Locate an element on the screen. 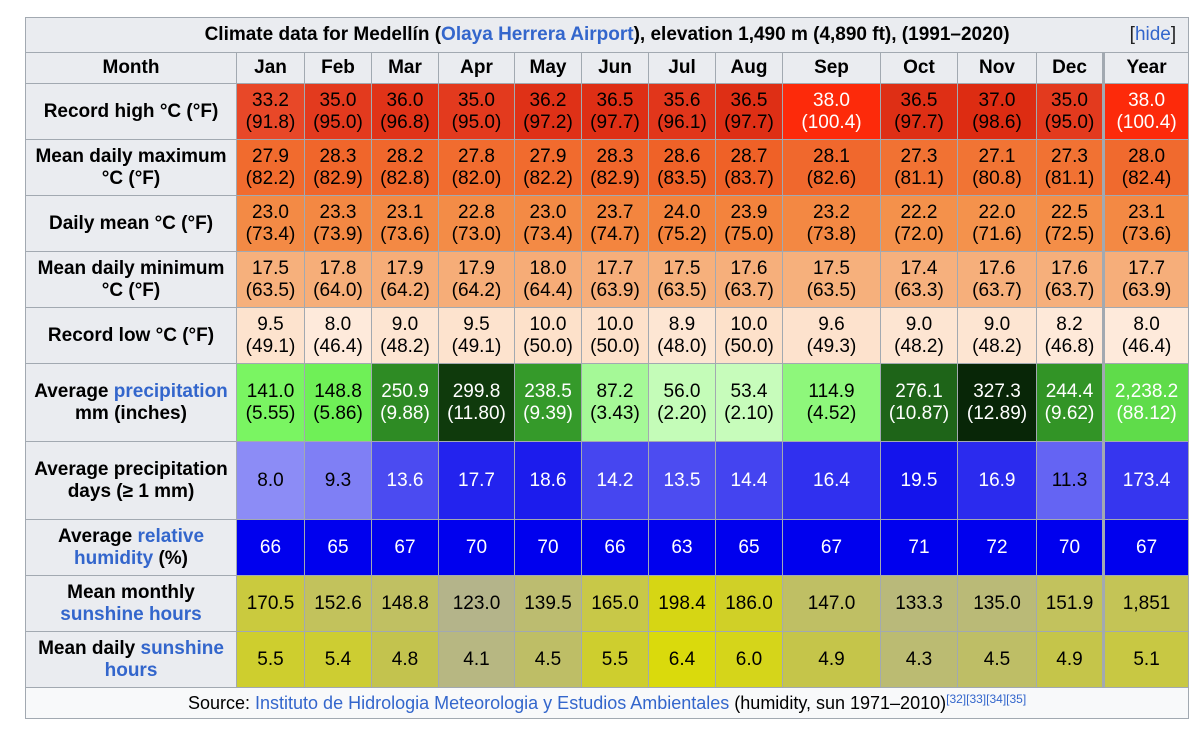  month-value-cell: 27.9 (82.2) is located at coordinates (270, 167).